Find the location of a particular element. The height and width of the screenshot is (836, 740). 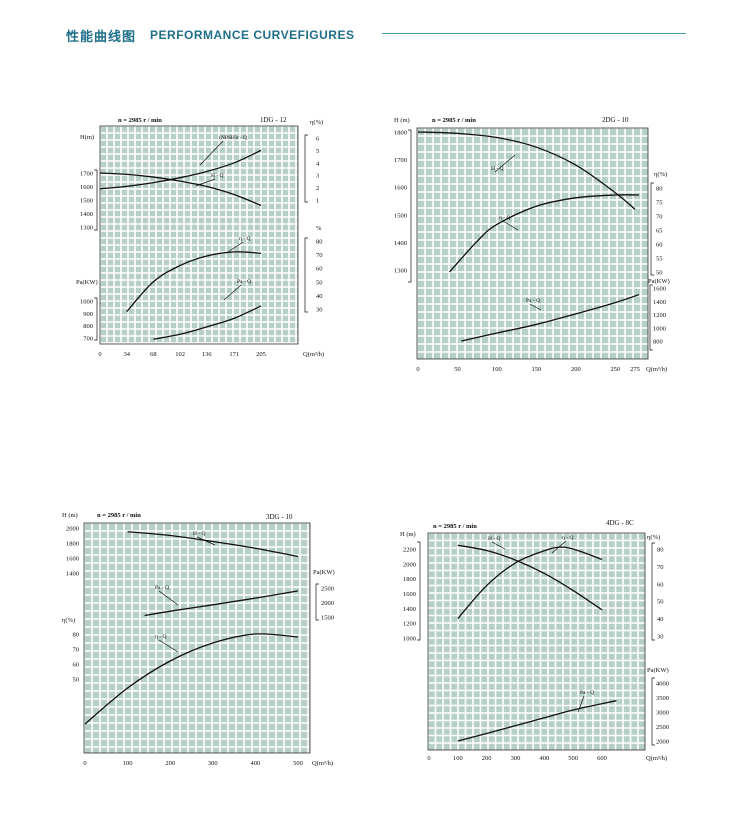

page-header: 性能曲线图 PERFORMANCE CURVEFIGURES is located at coordinates (210, 35).